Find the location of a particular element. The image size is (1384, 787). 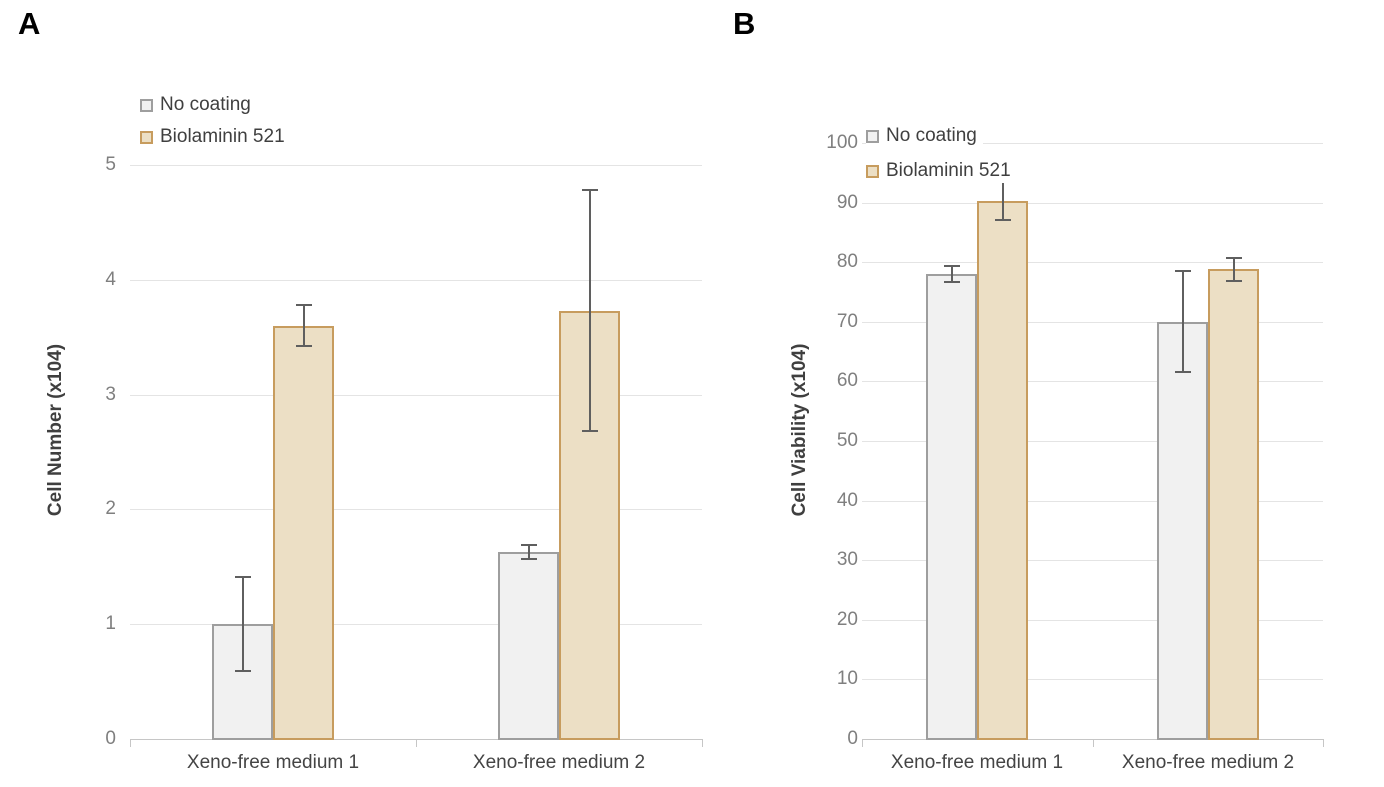

y-tick-label: 90 is located at coordinates (847, 202).